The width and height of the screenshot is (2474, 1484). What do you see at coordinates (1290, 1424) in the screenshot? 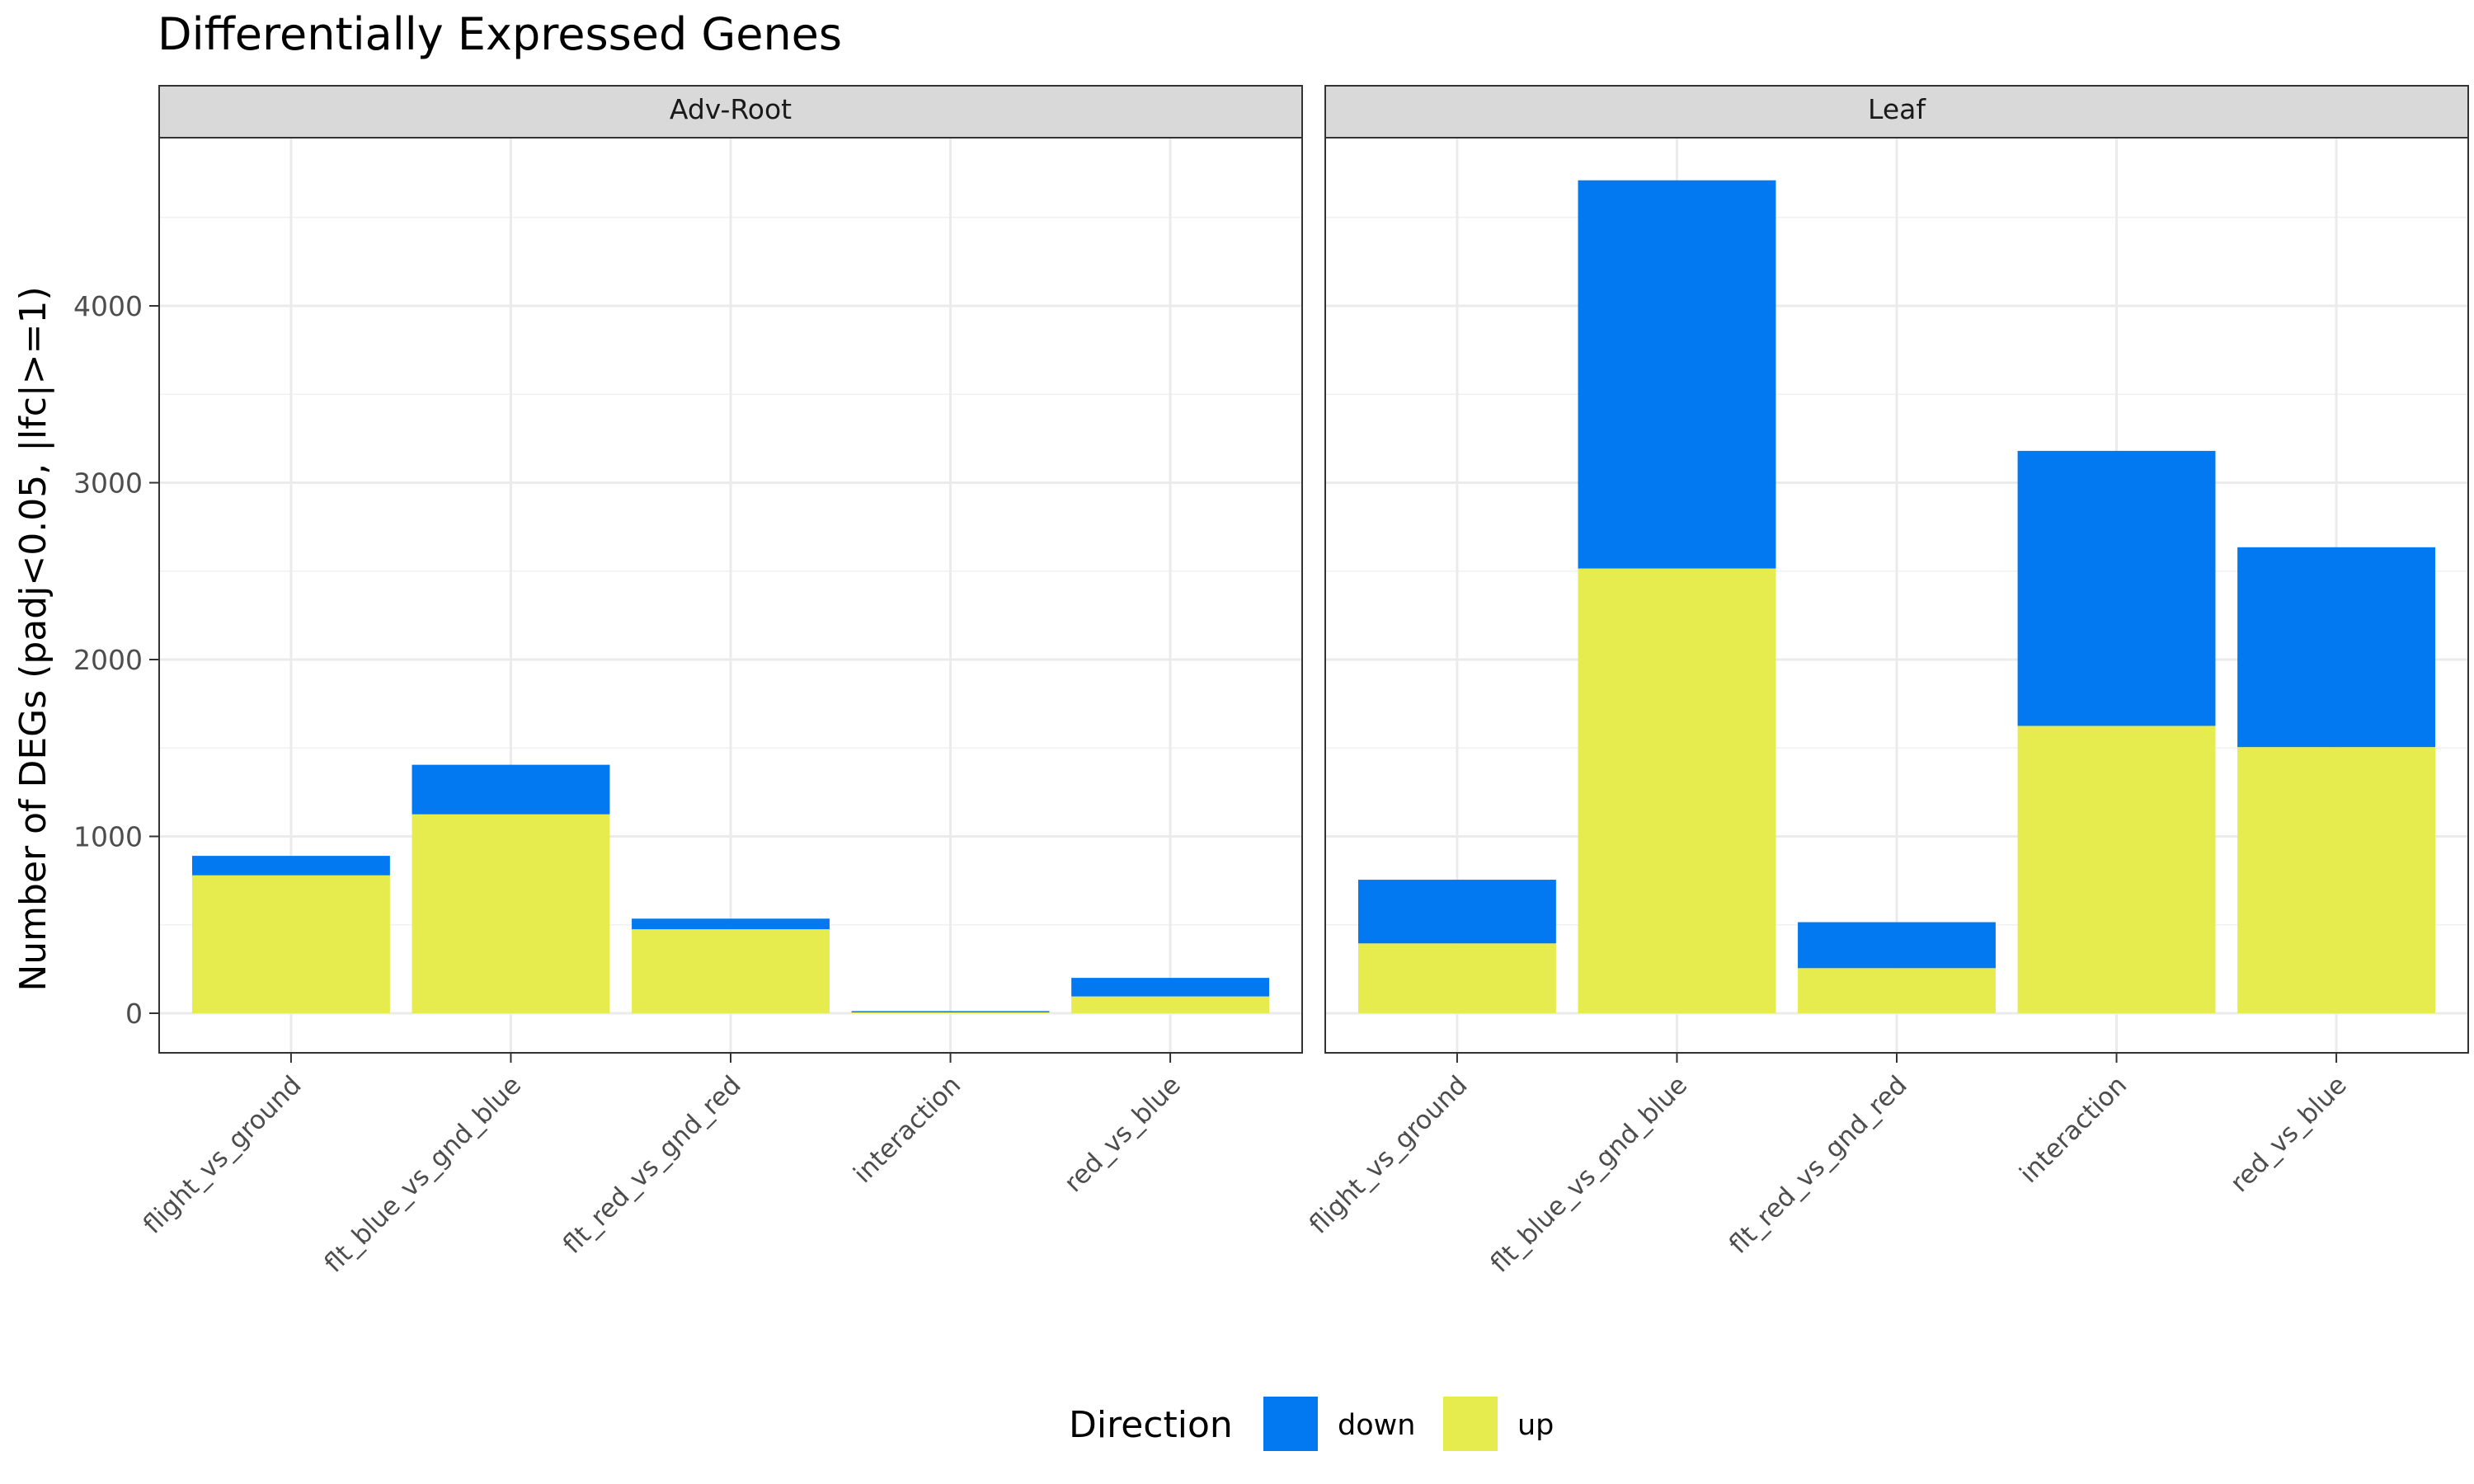
I see `legend-key-down` at bounding box center [1290, 1424].